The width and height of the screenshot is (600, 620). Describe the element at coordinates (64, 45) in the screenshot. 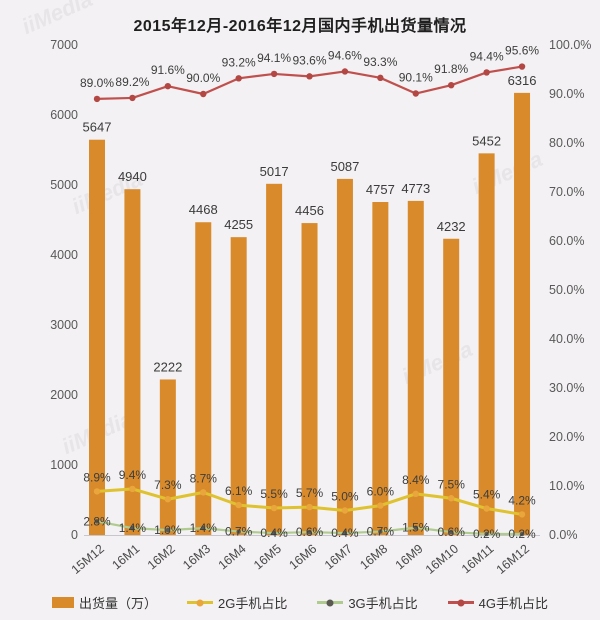

I see `left-axis-tick-label: 7000` at that location.